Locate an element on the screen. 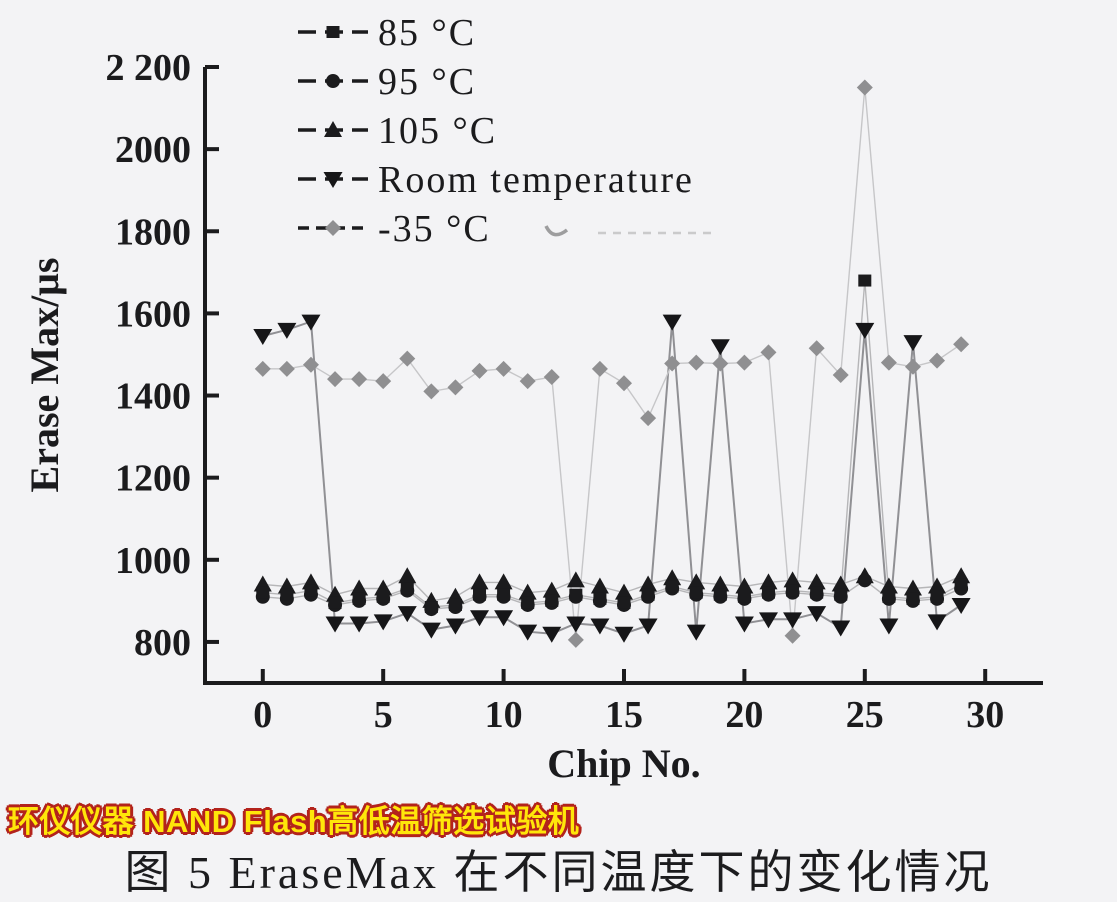 The height and width of the screenshot is (902, 1117). svg-text: 1000 is located at coordinates (153, 561).